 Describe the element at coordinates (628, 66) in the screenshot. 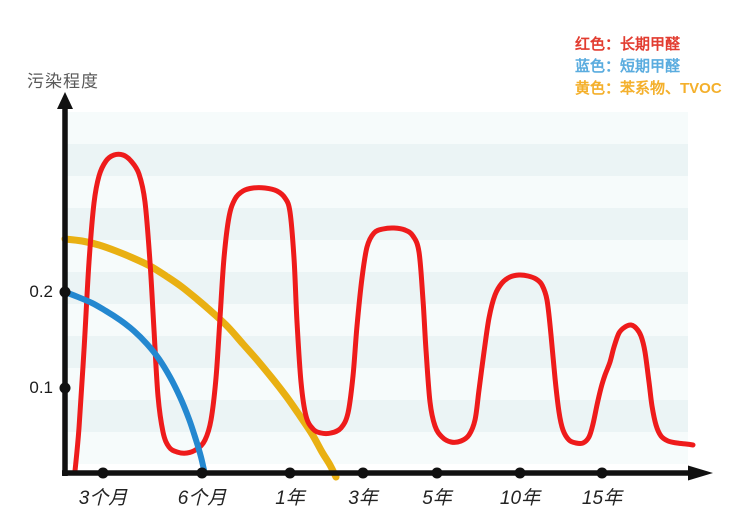

I see `legend-item-blue: 蓝色：短期甲醛` at that location.